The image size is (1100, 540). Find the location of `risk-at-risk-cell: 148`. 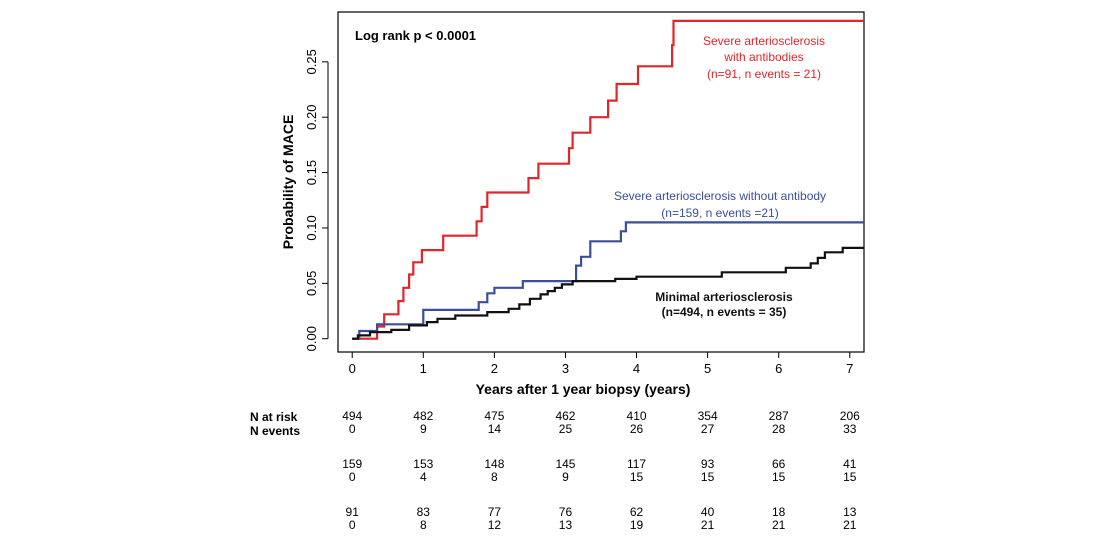

risk-at-risk-cell: 148 is located at coordinates (494, 464).